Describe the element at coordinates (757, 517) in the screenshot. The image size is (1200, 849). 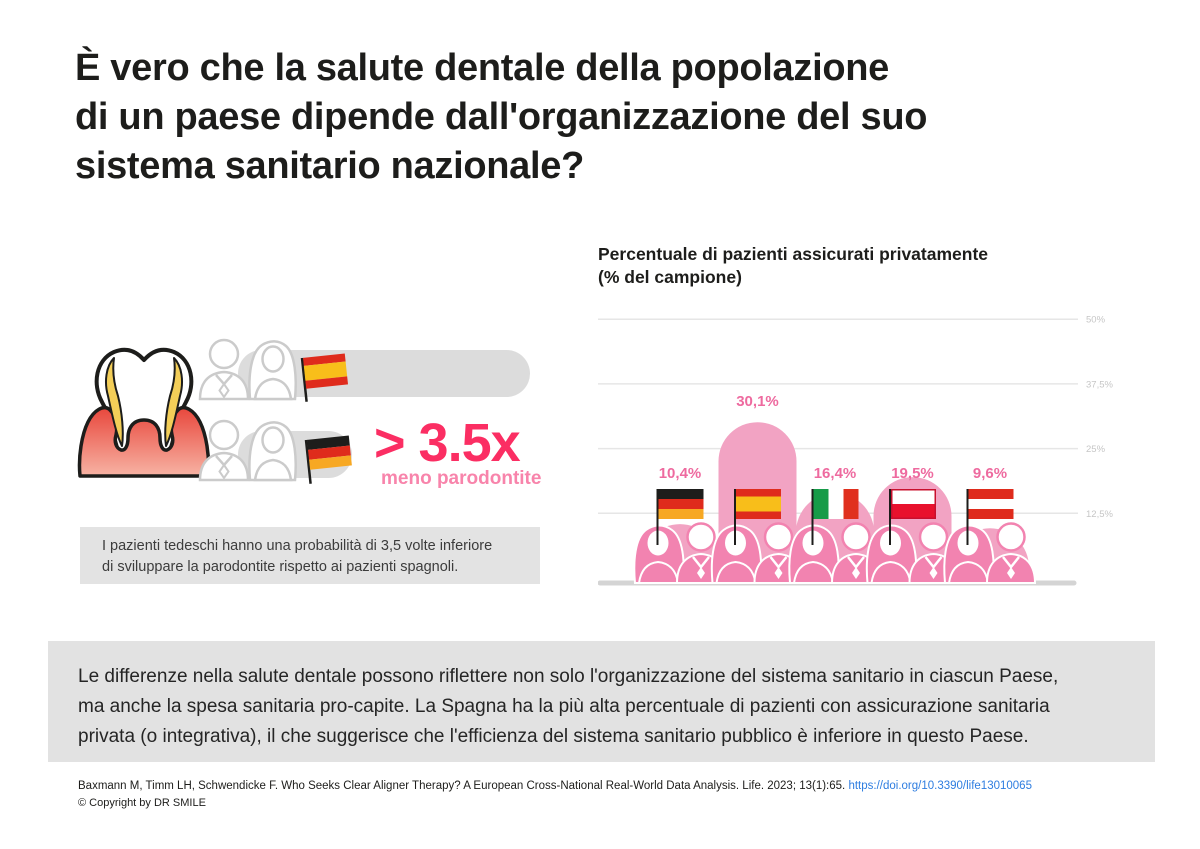
I see `es-flag-icon` at that location.